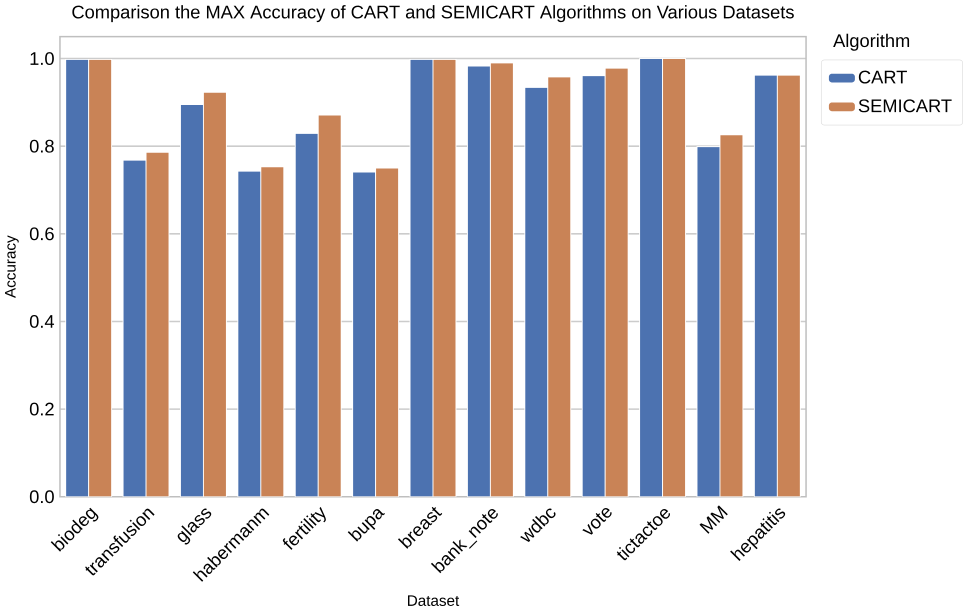 This screenshot has height=611, width=963. I want to click on legend-label: SEMICART, so click(905, 105).